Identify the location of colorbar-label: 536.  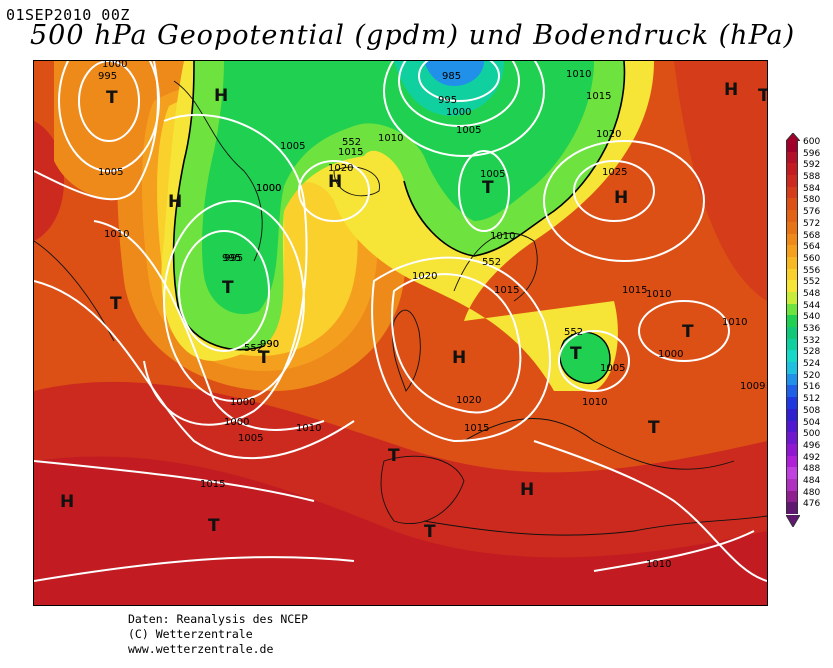
(812, 329).